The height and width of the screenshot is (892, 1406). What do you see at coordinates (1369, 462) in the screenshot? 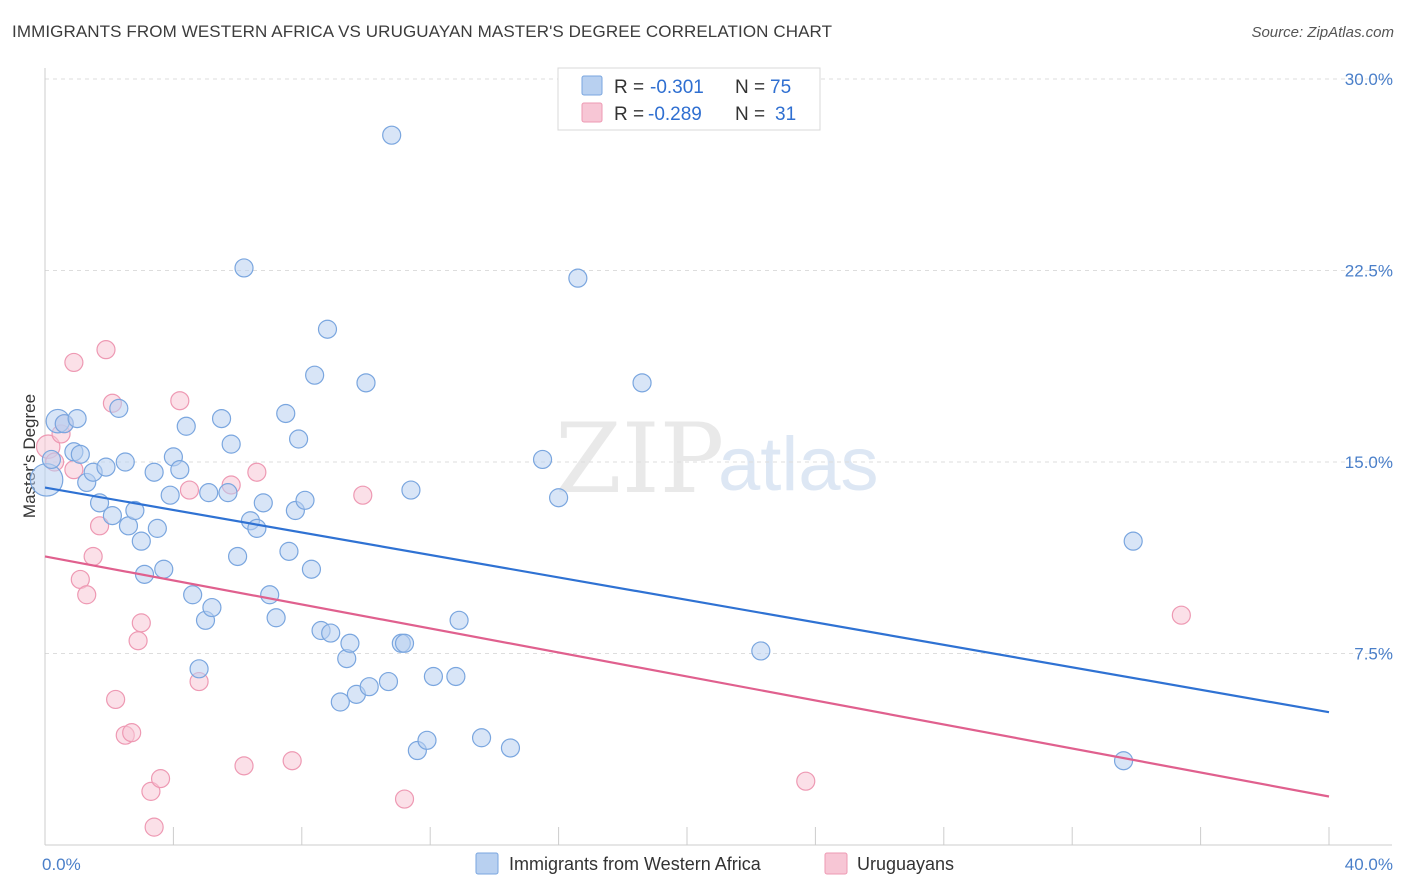
I see `y-tick-label-1: 15.0%` at bounding box center [1369, 462].